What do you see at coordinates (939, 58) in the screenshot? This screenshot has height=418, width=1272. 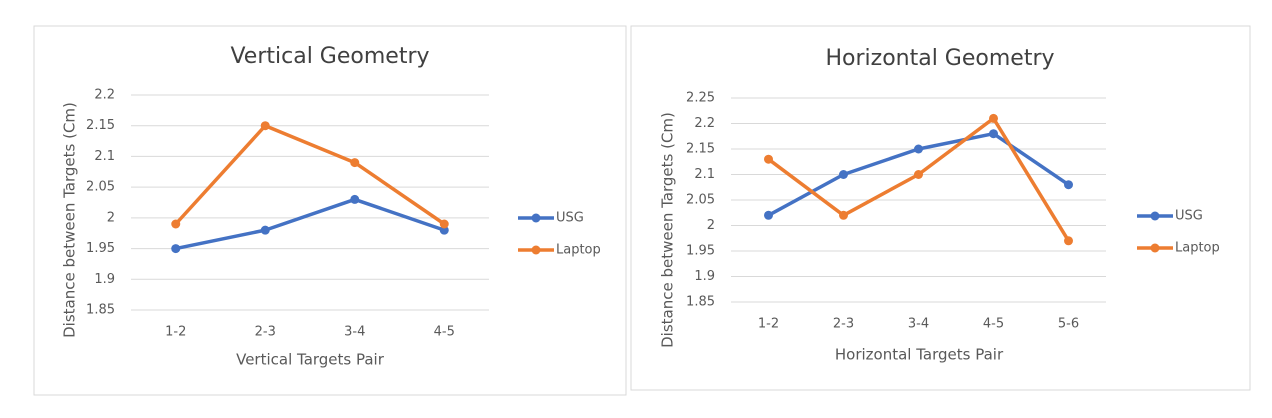 I see `chart-title: Horizontal Geometry` at bounding box center [939, 58].